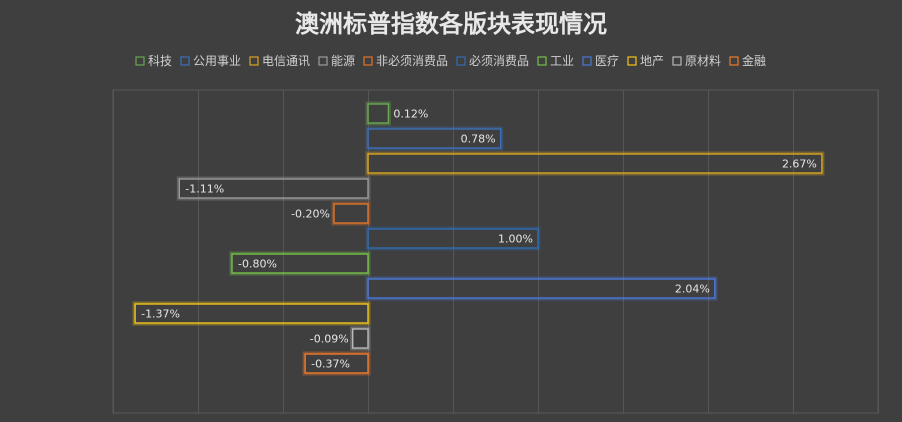 The image size is (902, 422). Describe the element at coordinates (410, 114) in the screenshot. I see `data-label: 0.12%` at that location.